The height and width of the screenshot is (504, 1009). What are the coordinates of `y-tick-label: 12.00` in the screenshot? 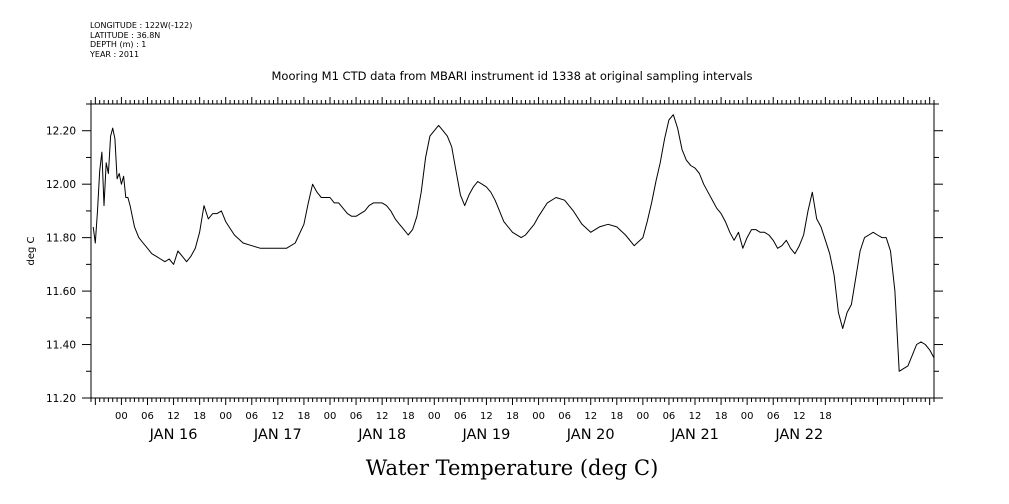 It's located at (61, 185).